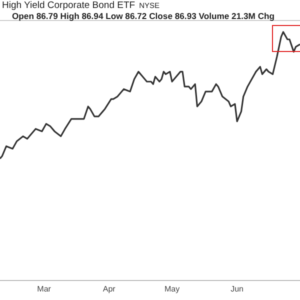 This screenshot has width=300, height=300. Describe the element at coordinates (237, 289) in the screenshot. I see `x-tick-label: Jun` at that location.